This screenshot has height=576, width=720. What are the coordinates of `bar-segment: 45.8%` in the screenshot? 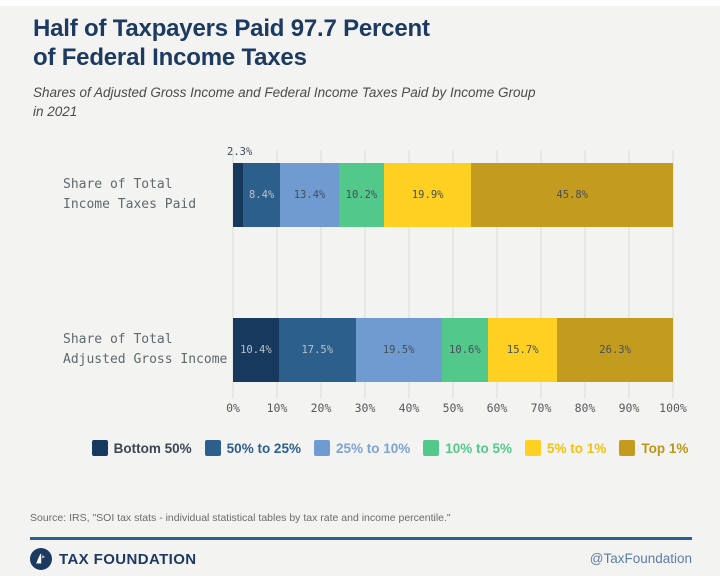 It's located at (572, 195).